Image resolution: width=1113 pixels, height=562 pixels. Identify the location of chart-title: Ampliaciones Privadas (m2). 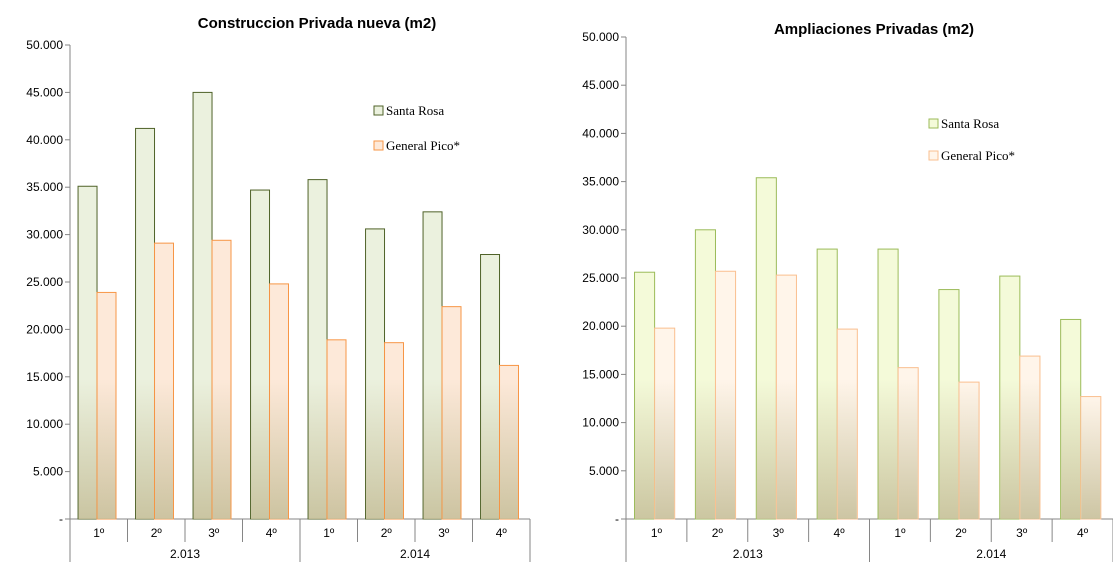
(874, 29).